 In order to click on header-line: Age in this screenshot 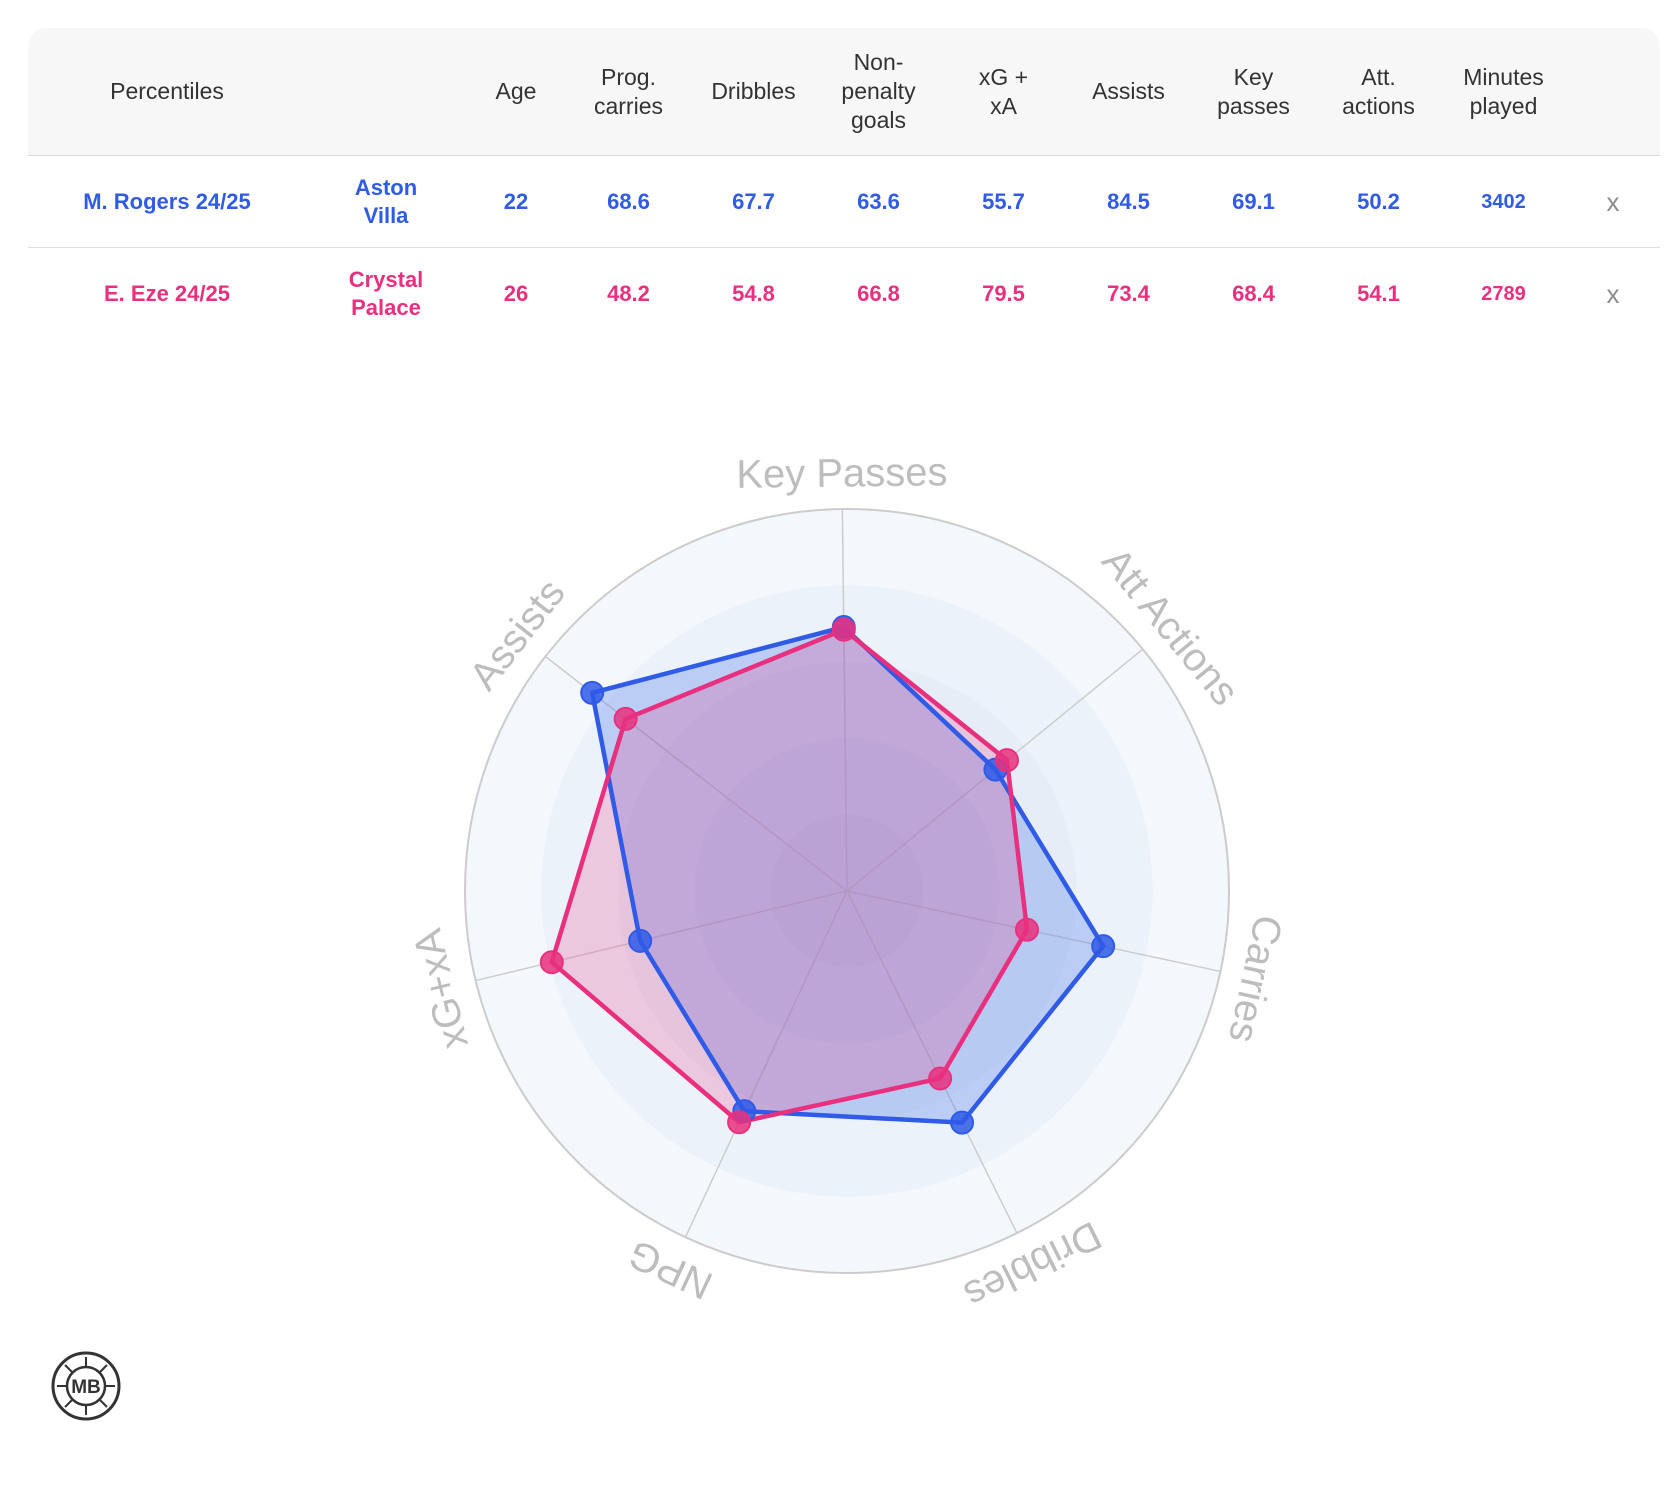, I will do `click(516, 91)`.